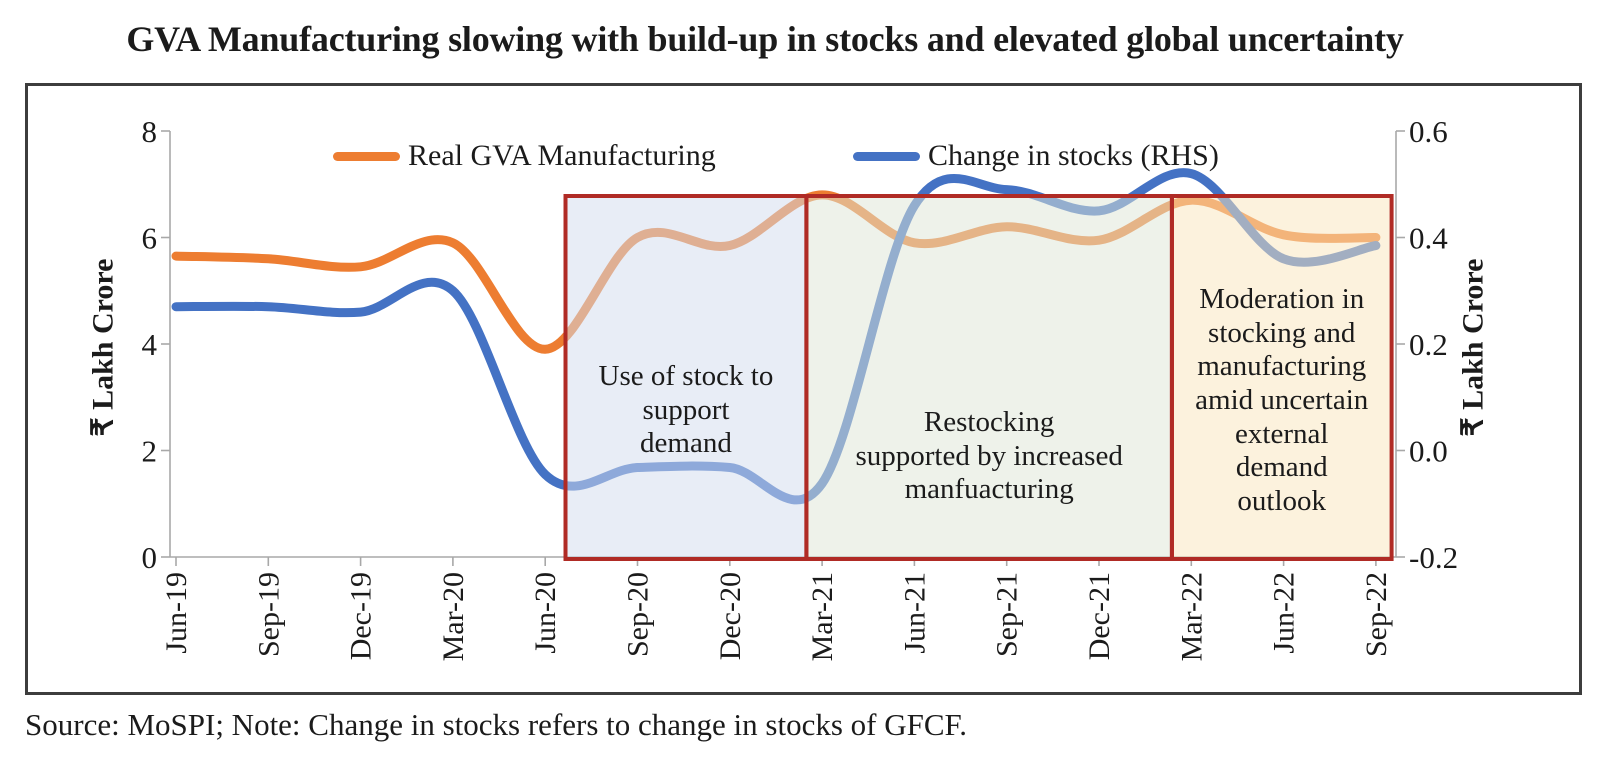 The height and width of the screenshot is (764, 1600). Describe the element at coordinates (1428, 344) in the screenshot. I see `right-axis-tick-label: 0.2` at that location.